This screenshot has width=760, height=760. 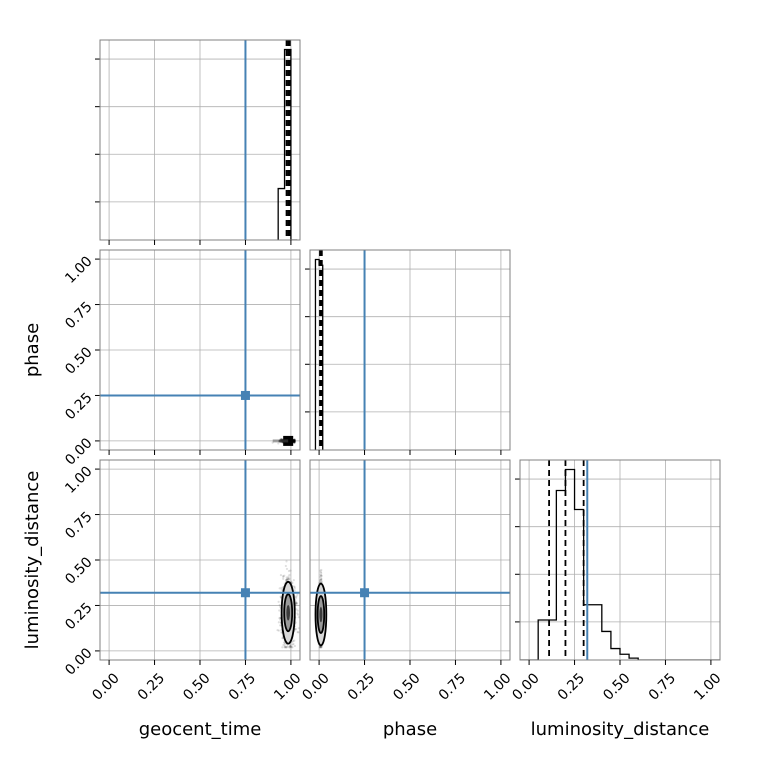 I want to click on x-tick-label: 1.00, so click(x=707, y=686).